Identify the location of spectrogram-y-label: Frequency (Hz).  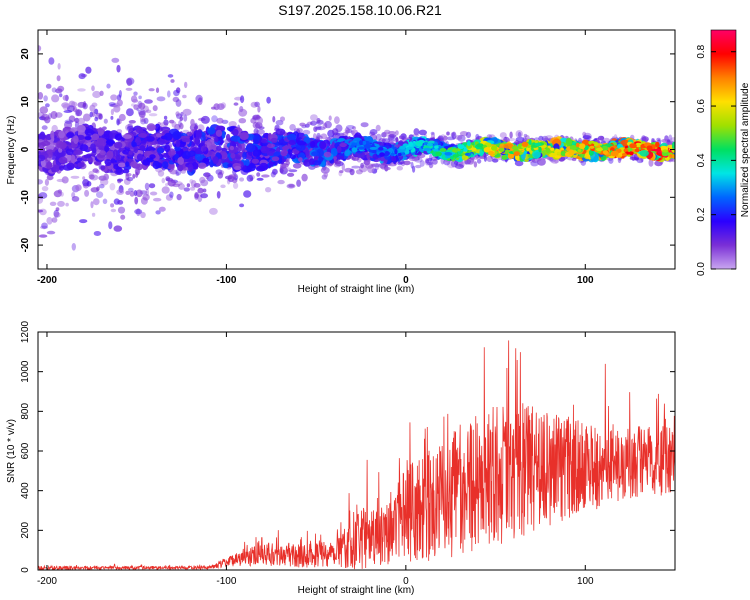
(11, 150).